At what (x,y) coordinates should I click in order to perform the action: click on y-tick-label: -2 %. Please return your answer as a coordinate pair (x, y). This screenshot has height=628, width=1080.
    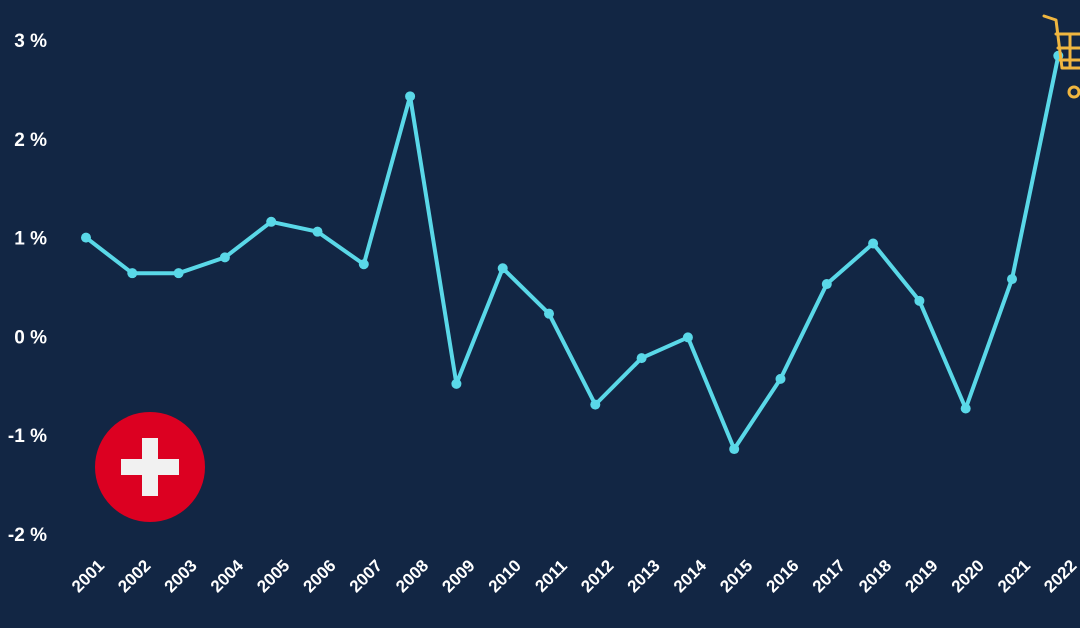
    Looking at the image, I should click on (27, 535).